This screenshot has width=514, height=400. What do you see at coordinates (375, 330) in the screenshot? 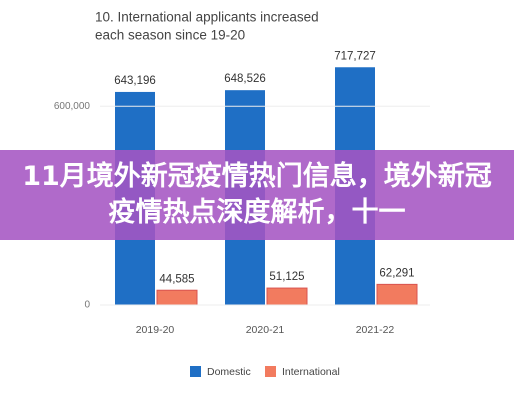
I see `x-tick-label: 2021-22` at bounding box center [375, 330].